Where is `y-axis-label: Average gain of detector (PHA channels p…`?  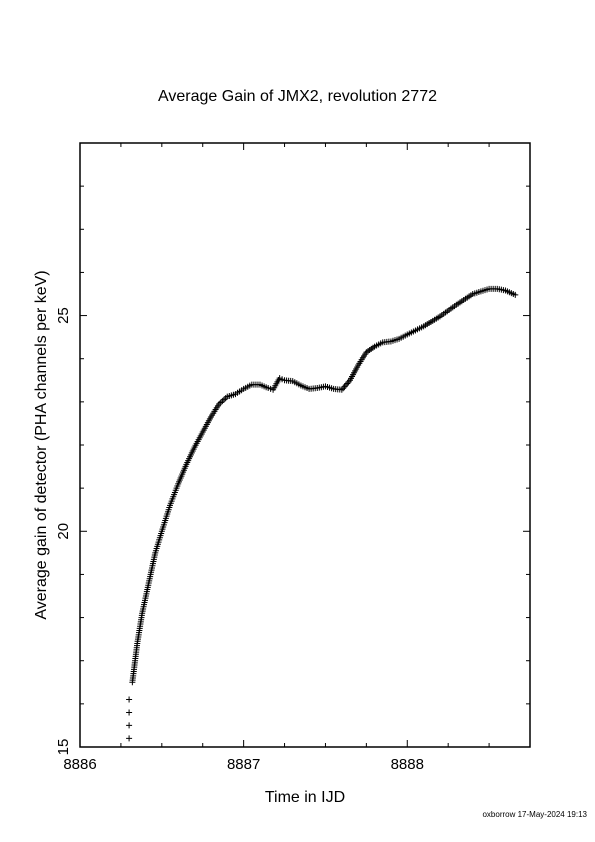
y-axis-label: Average gain of detector (PHA channels p… is located at coordinates (41, 445).